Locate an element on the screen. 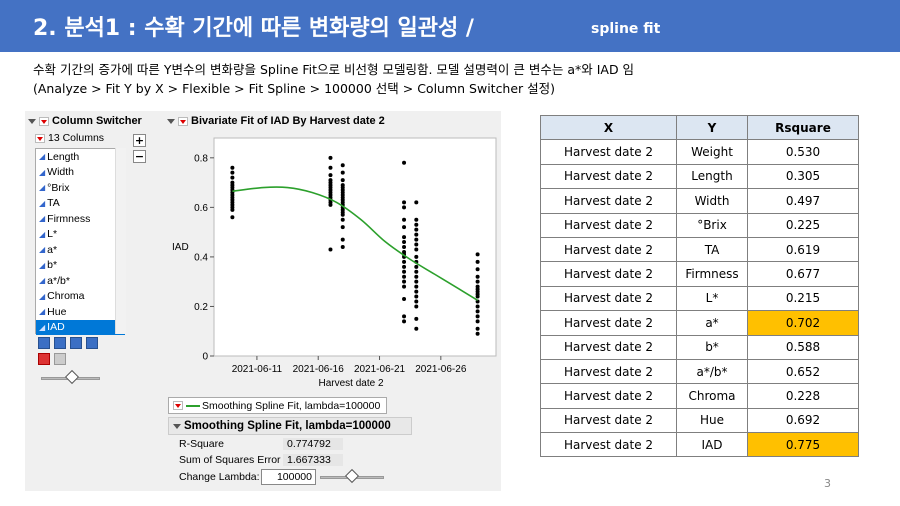  cell-rsquare: 0.497 is located at coordinates (803, 201).